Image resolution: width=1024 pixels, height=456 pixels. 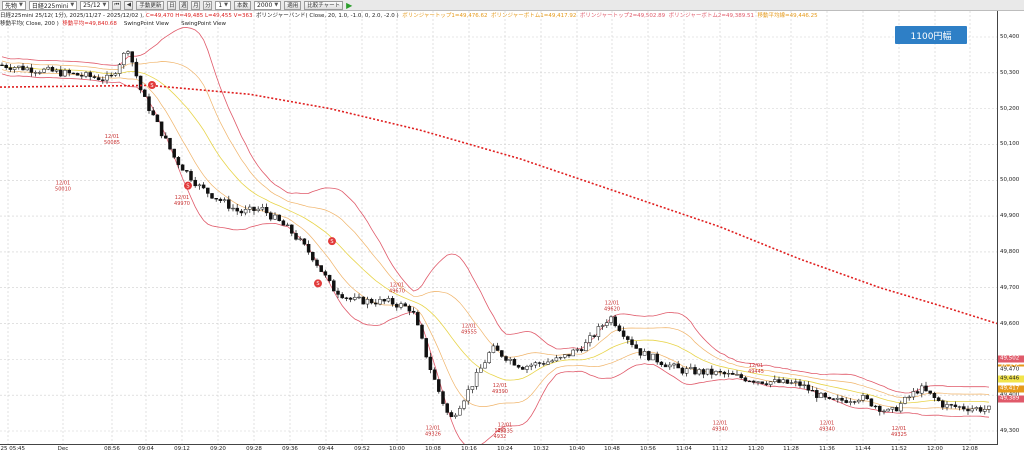 I want to click on interval-day-button: 日, so click(x=172, y=5).